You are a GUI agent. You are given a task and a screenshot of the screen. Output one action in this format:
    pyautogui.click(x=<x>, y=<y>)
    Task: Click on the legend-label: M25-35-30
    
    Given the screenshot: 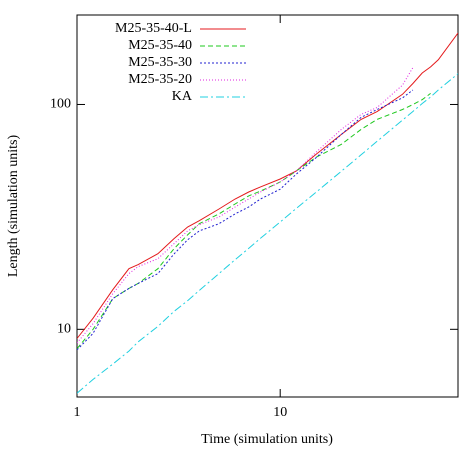 What is the action you would take?
    pyautogui.click(x=160, y=62)
    